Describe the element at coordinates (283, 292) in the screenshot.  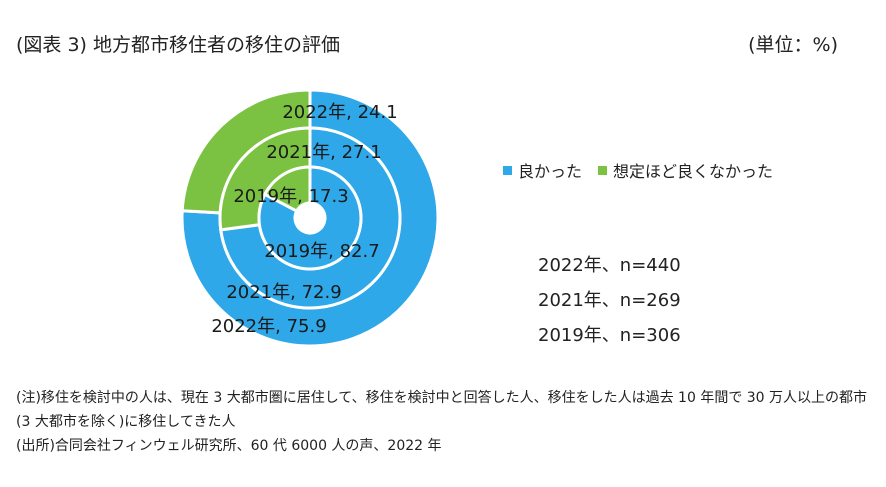
I see `data-label-2021年-good: 2021年, 72.9` at that location.